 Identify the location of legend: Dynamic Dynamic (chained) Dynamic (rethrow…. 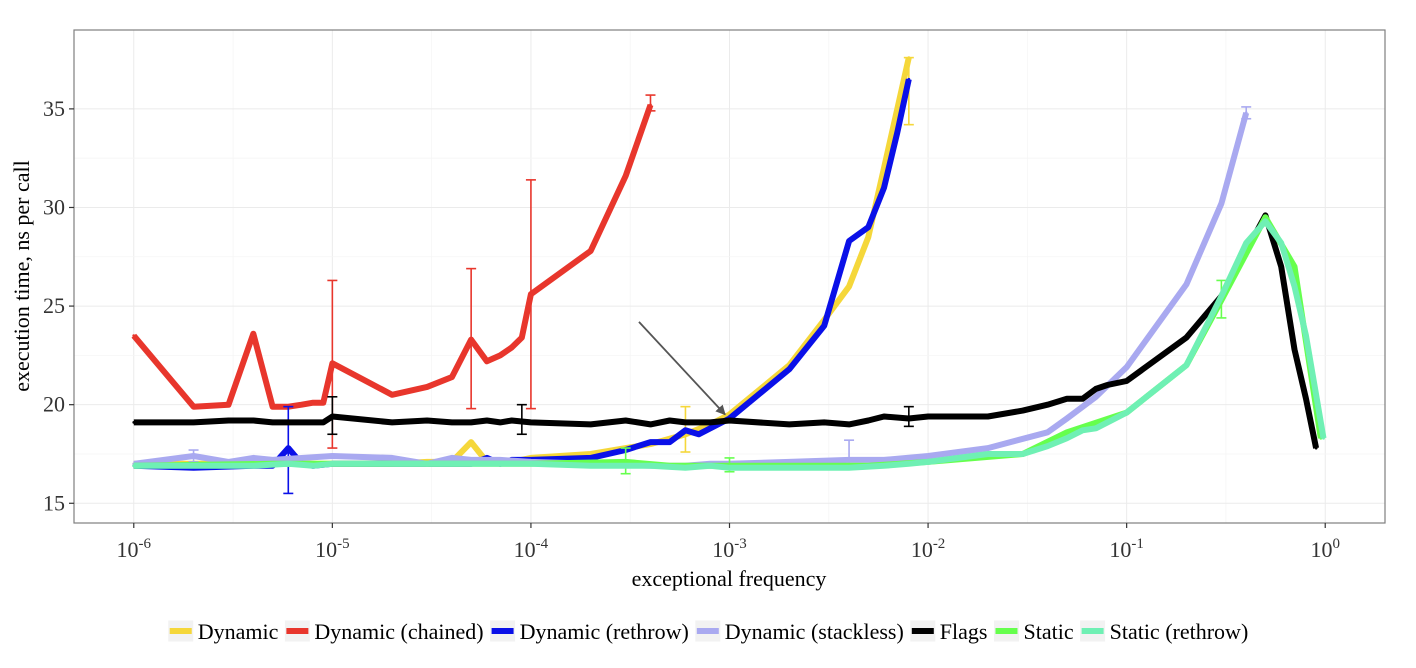
(708, 631).